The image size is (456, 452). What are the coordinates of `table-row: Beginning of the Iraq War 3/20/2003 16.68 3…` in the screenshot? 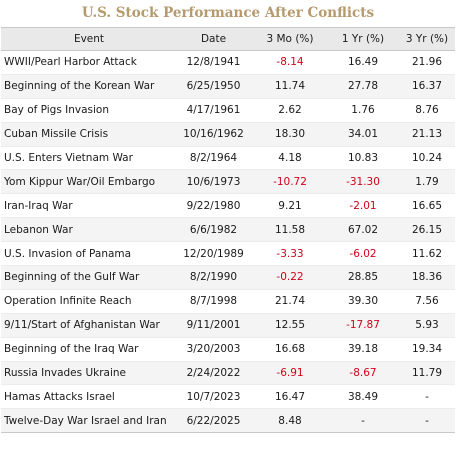 It's located at (228, 349).